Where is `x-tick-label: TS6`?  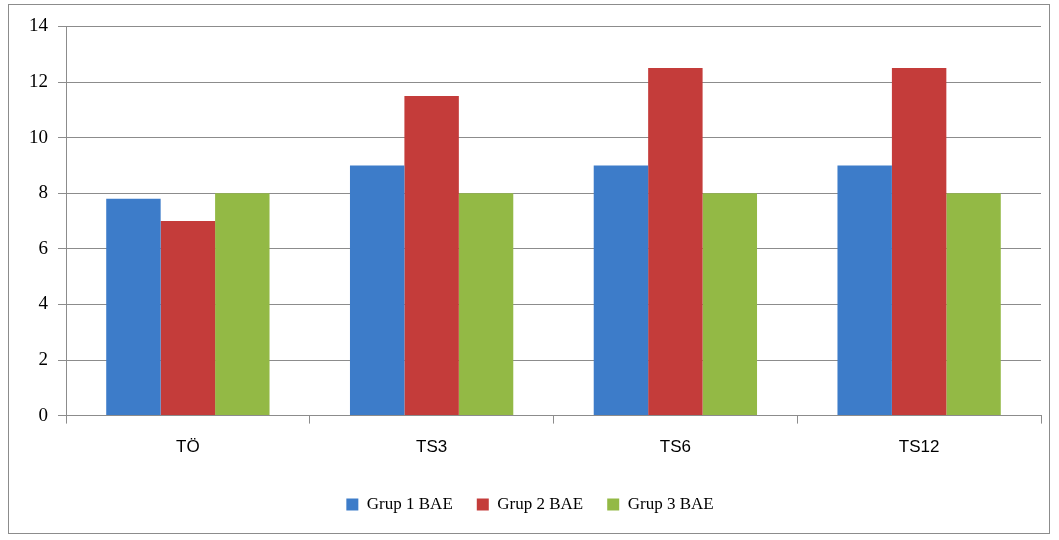
x-tick-label: TS6 is located at coordinates (675, 447).